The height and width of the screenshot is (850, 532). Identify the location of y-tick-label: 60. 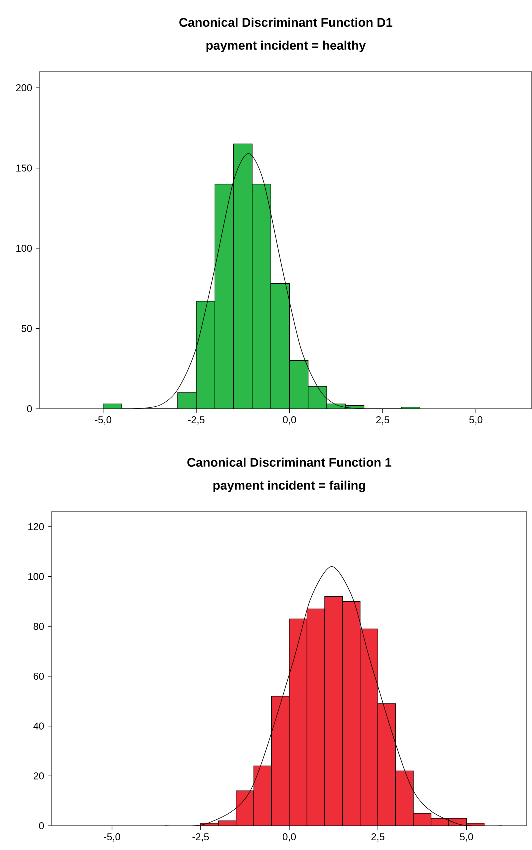
(39, 676).